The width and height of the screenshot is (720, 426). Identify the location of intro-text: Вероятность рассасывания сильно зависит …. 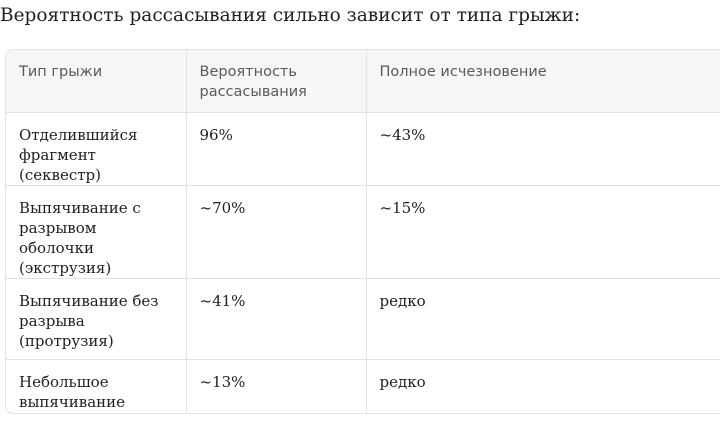
(290, 15).